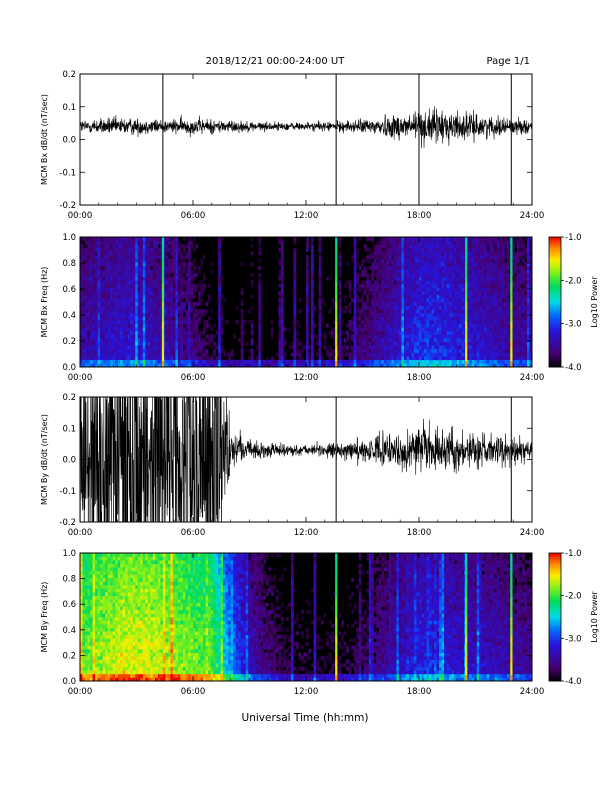 The width and height of the screenshot is (612, 792). What do you see at coordinates (69, 264) in the screenshot?
I see `y-tick-label: 0.8` at bounding box center [69, 264].